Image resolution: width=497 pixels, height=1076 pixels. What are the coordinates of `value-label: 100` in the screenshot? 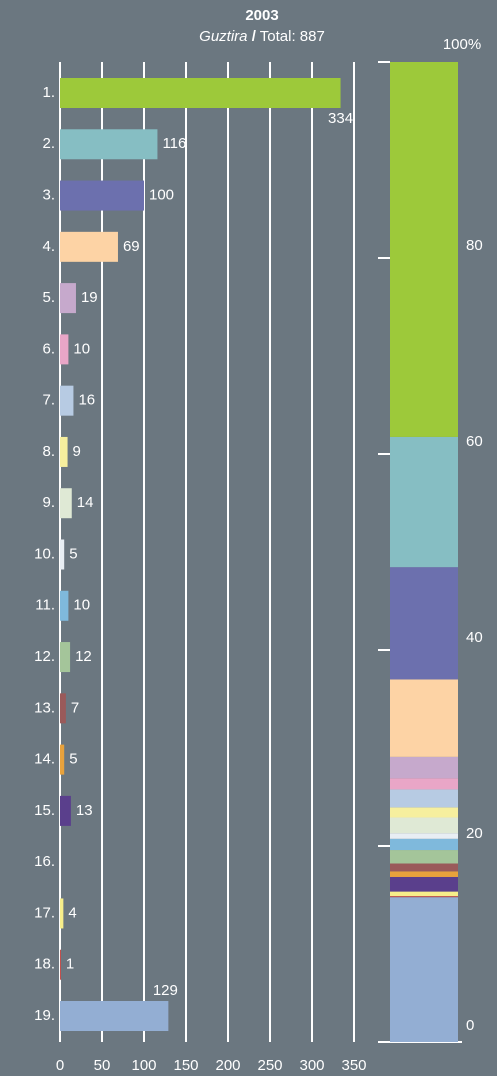 It's located at (161, 195).